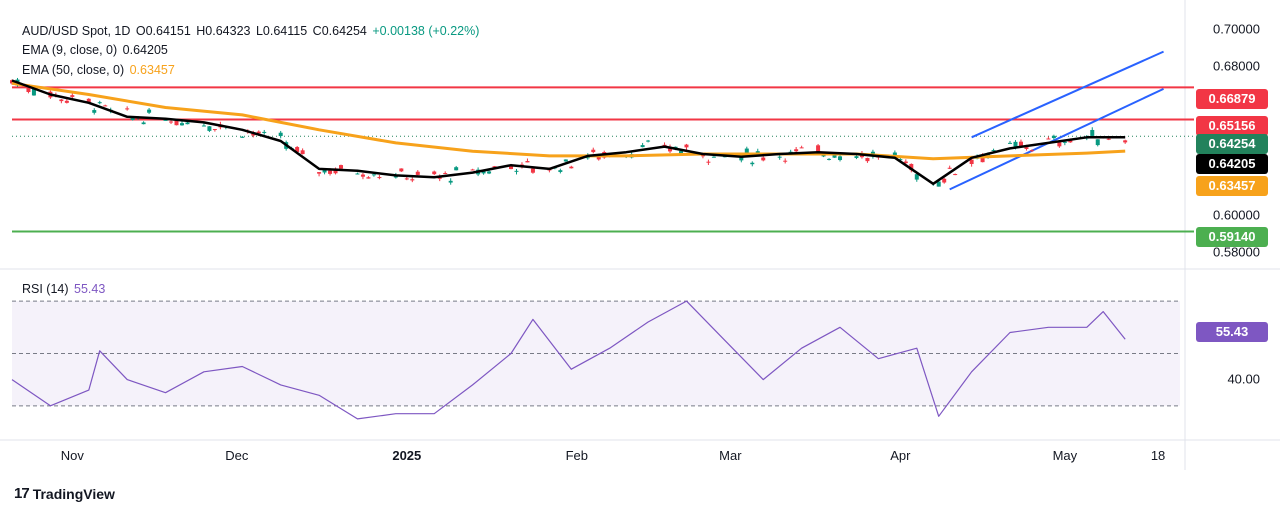  Describe the element at coordinates (1236, 214) in the screenshot. I see `price-tick-label: 0.60000` at that location.